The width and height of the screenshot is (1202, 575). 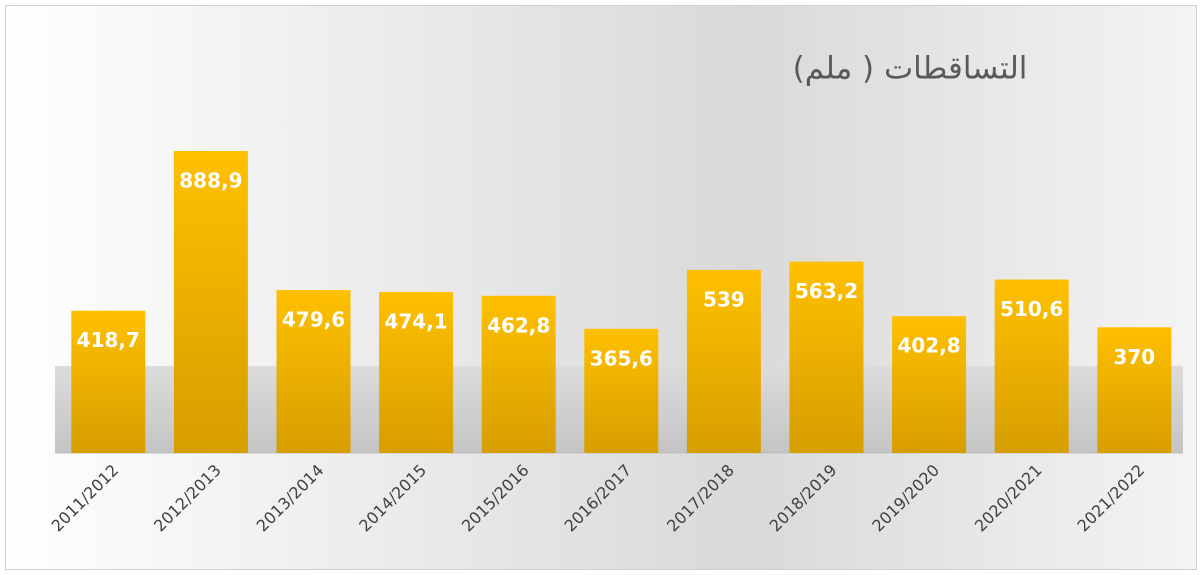 What do you see at coordinates (1134, 357) in the screenshot?
I see `value-label: 370` at bounding box center [1134, 357].